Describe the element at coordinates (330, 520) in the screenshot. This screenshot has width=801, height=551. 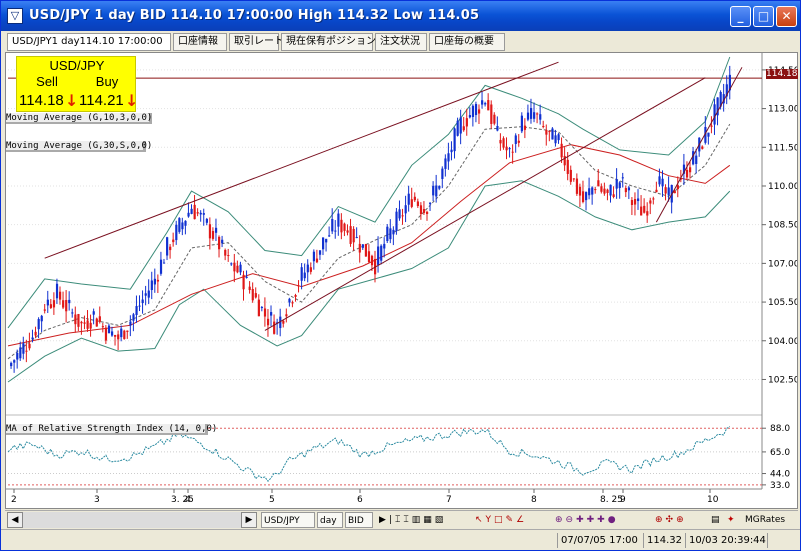
I see `period-select: day` at that location.